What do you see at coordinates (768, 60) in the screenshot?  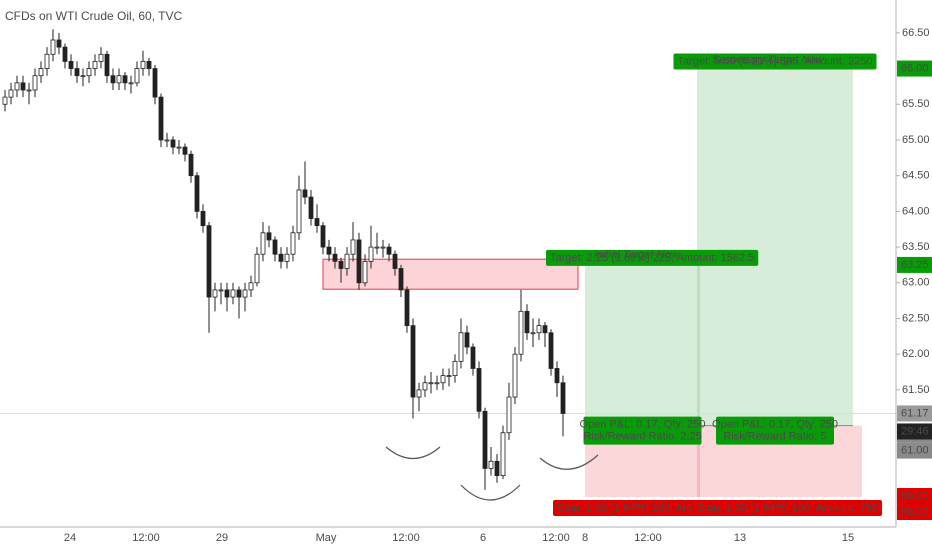 I see `annotation: Secondary Target Now` at bounding box center [768, 60].